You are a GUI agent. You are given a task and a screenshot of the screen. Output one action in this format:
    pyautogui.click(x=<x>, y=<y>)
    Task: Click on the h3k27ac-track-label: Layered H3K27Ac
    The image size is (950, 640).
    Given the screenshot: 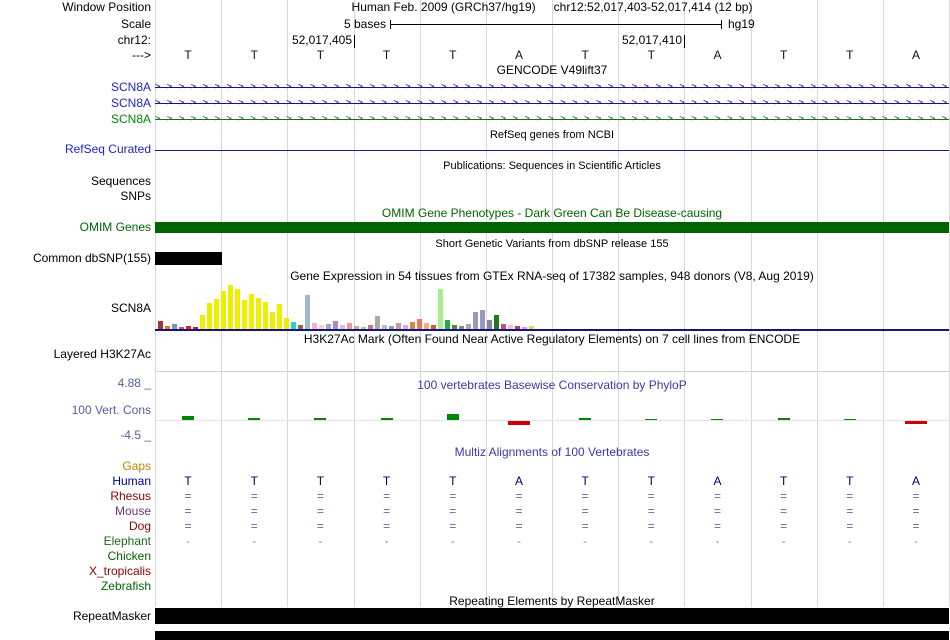 What is the action you would take?
    pyautogui.click(x=102, y=354)
    